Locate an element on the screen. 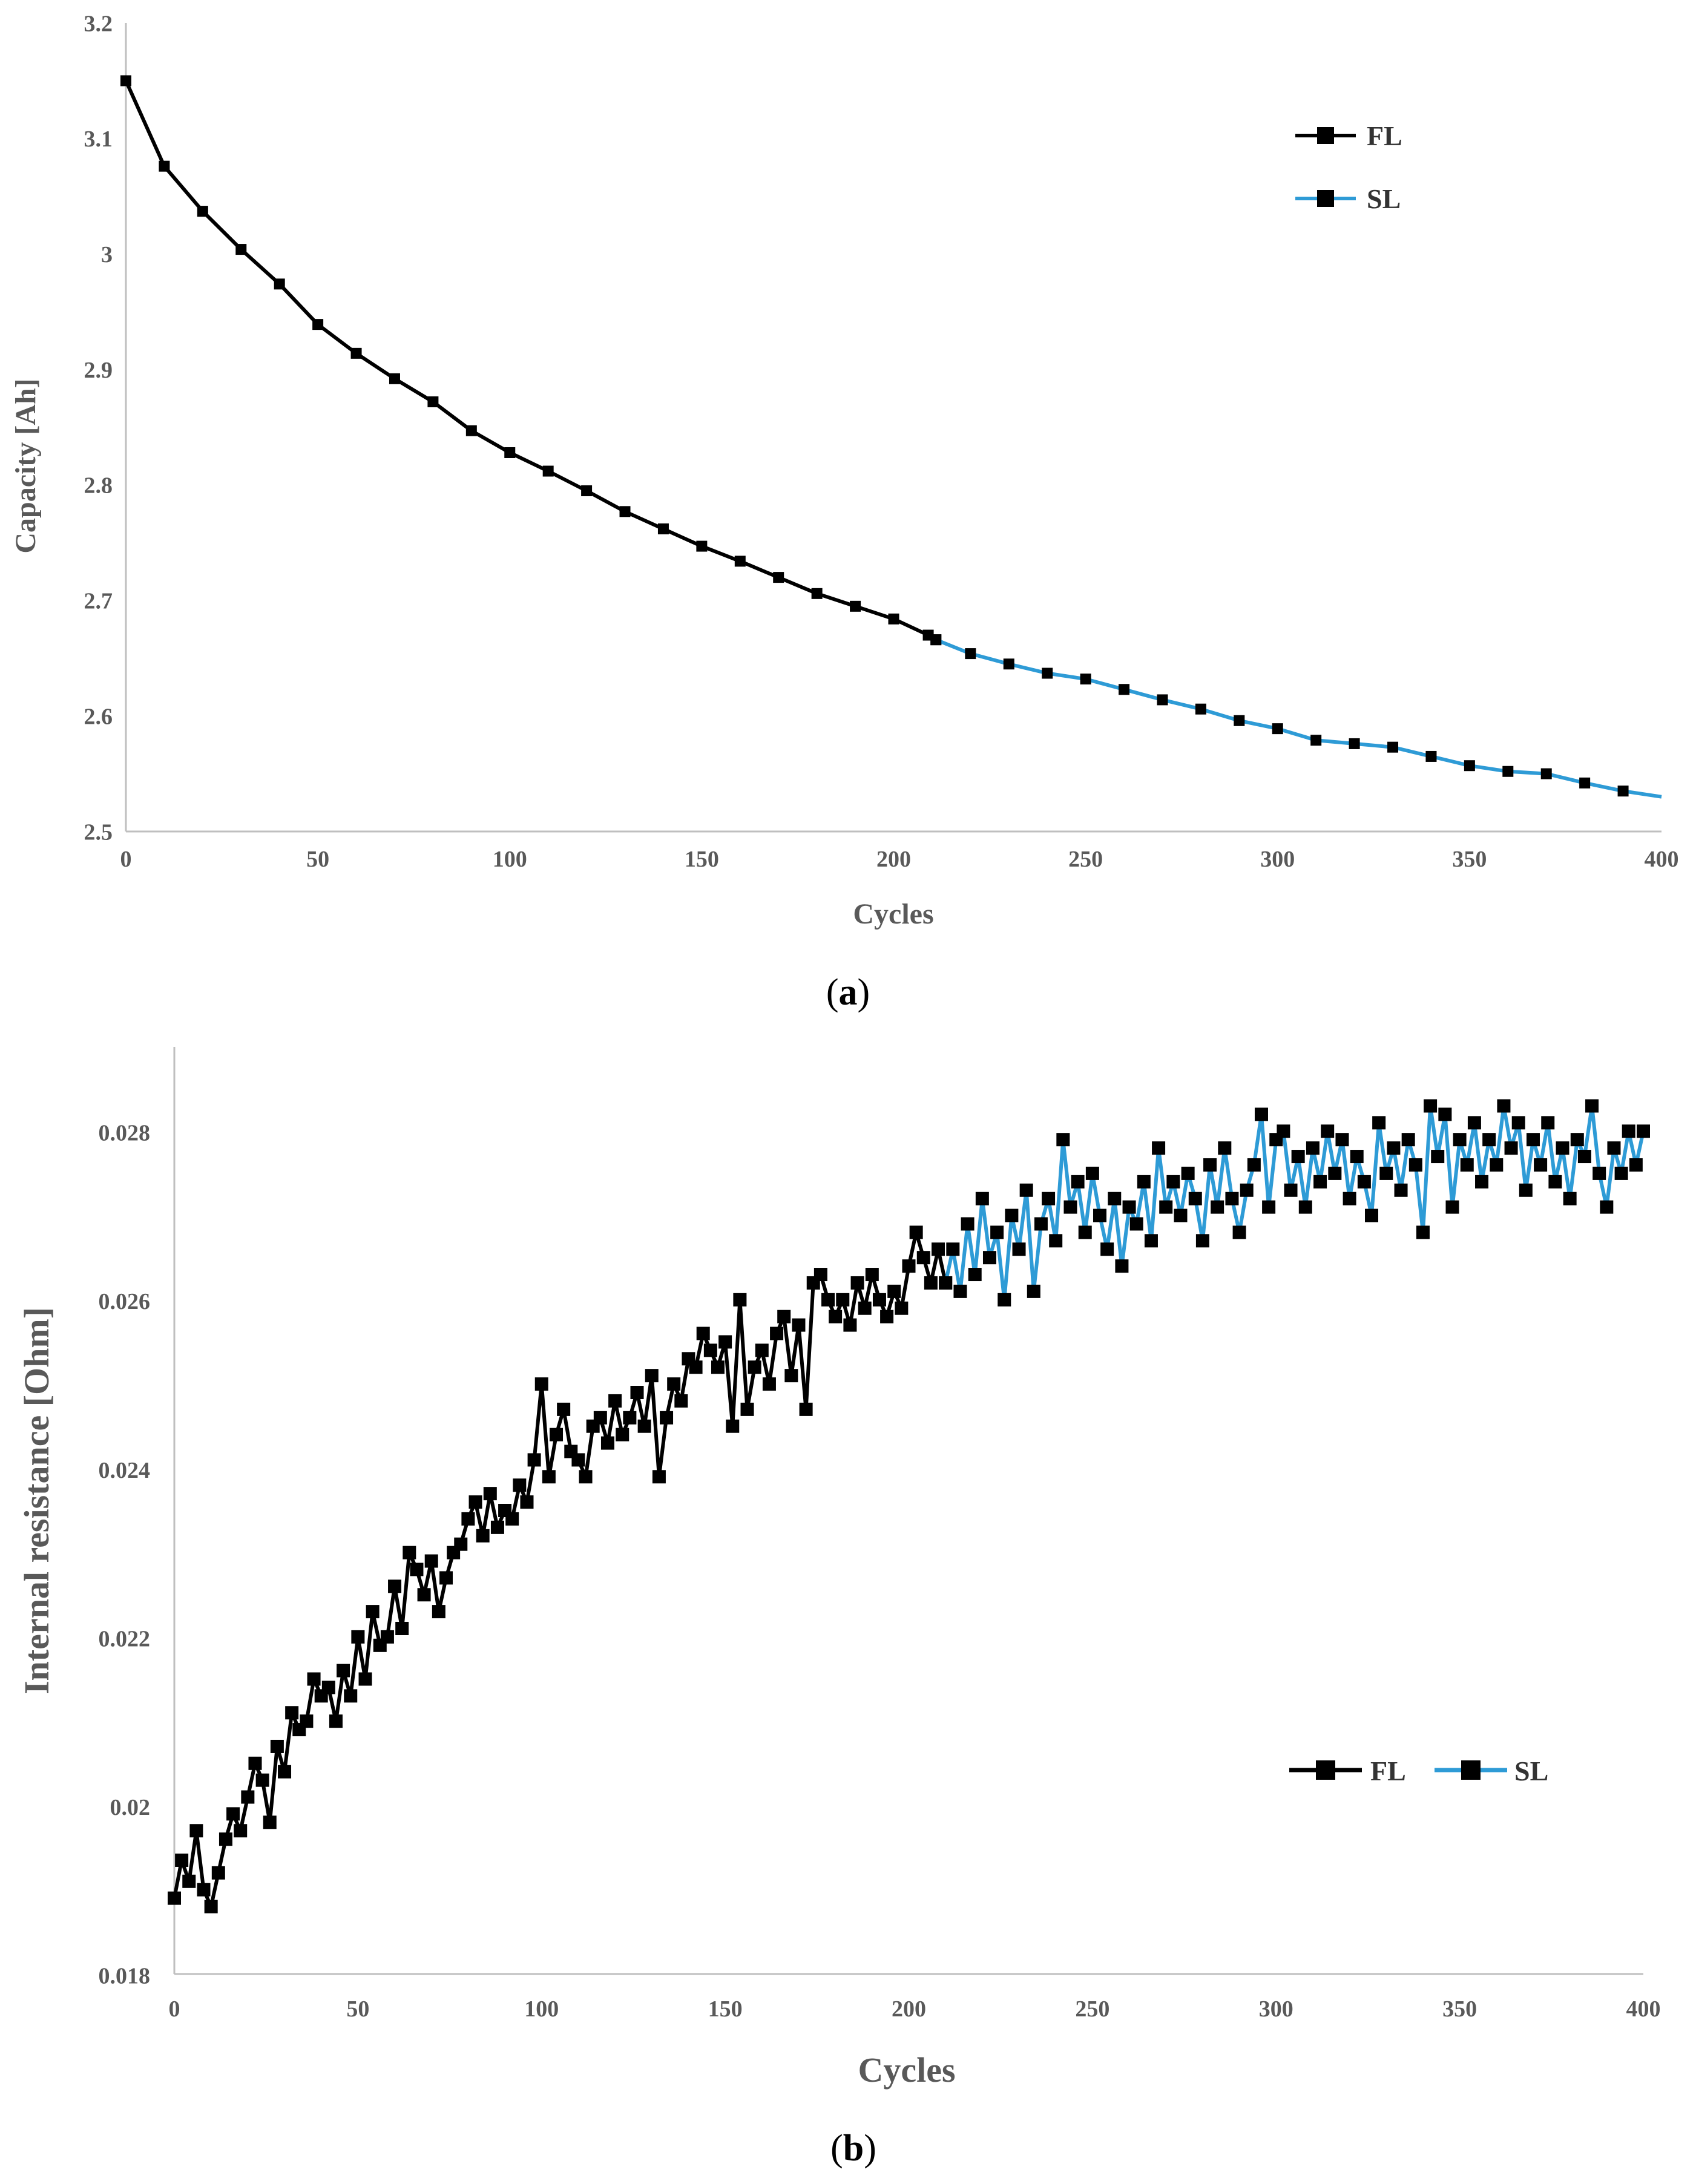 This screenshot has height=2184, width=1696. x-tick-label: 250 is located at coordinates (1092, 2009).